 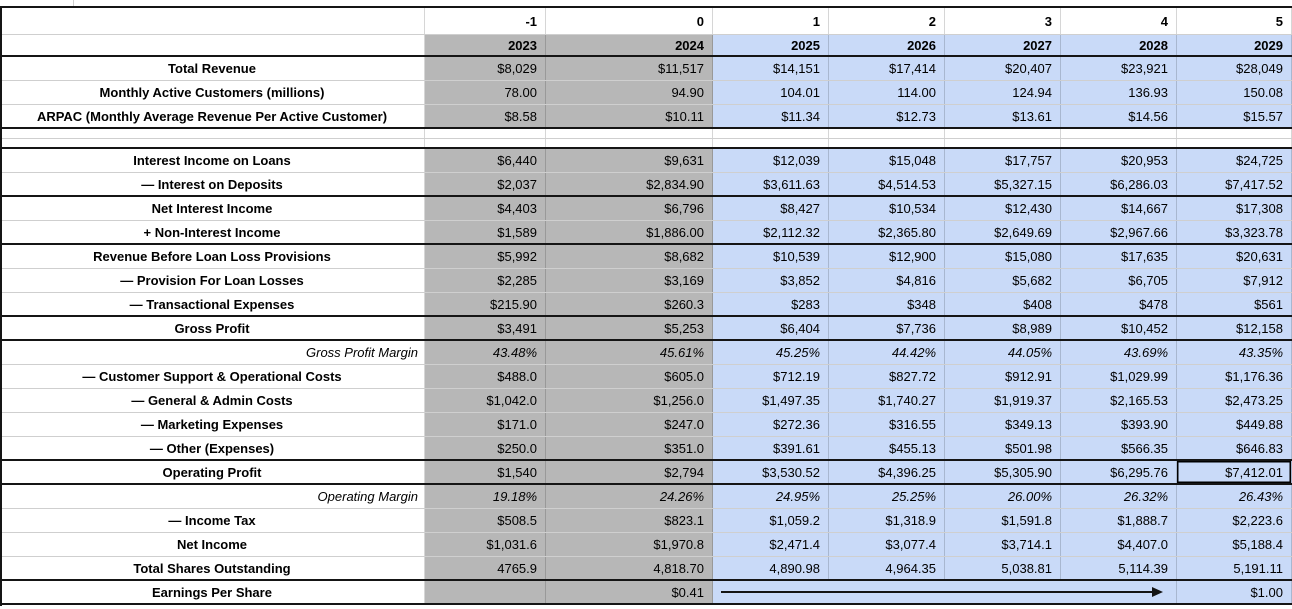 I want to click on row-label-cell: Interest Income on Loans, so click(x=212, y=160).